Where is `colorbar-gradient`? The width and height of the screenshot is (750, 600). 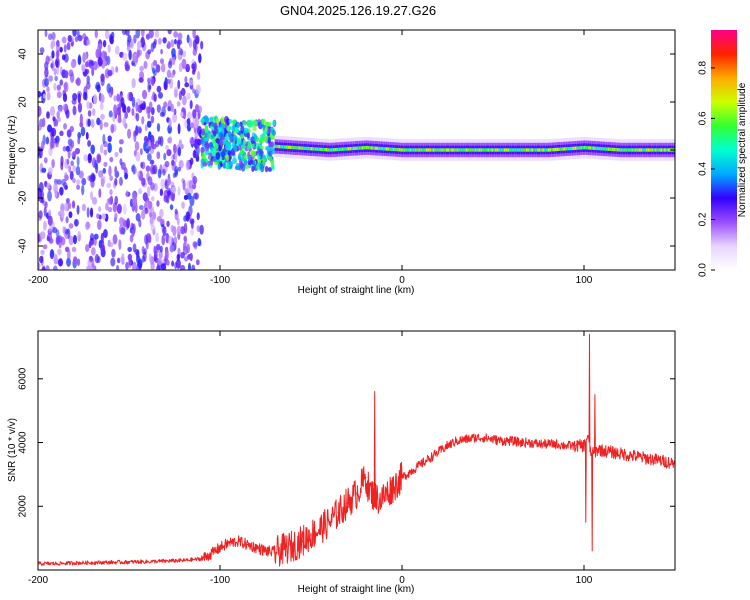
colorbar-gradient is located at coordinates (724, 150).